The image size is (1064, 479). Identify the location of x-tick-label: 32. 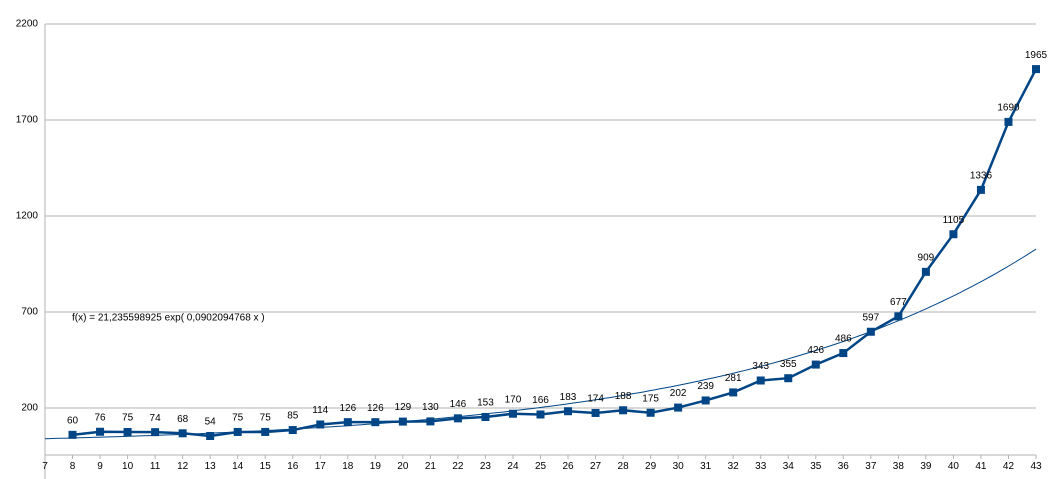
(734, 466).